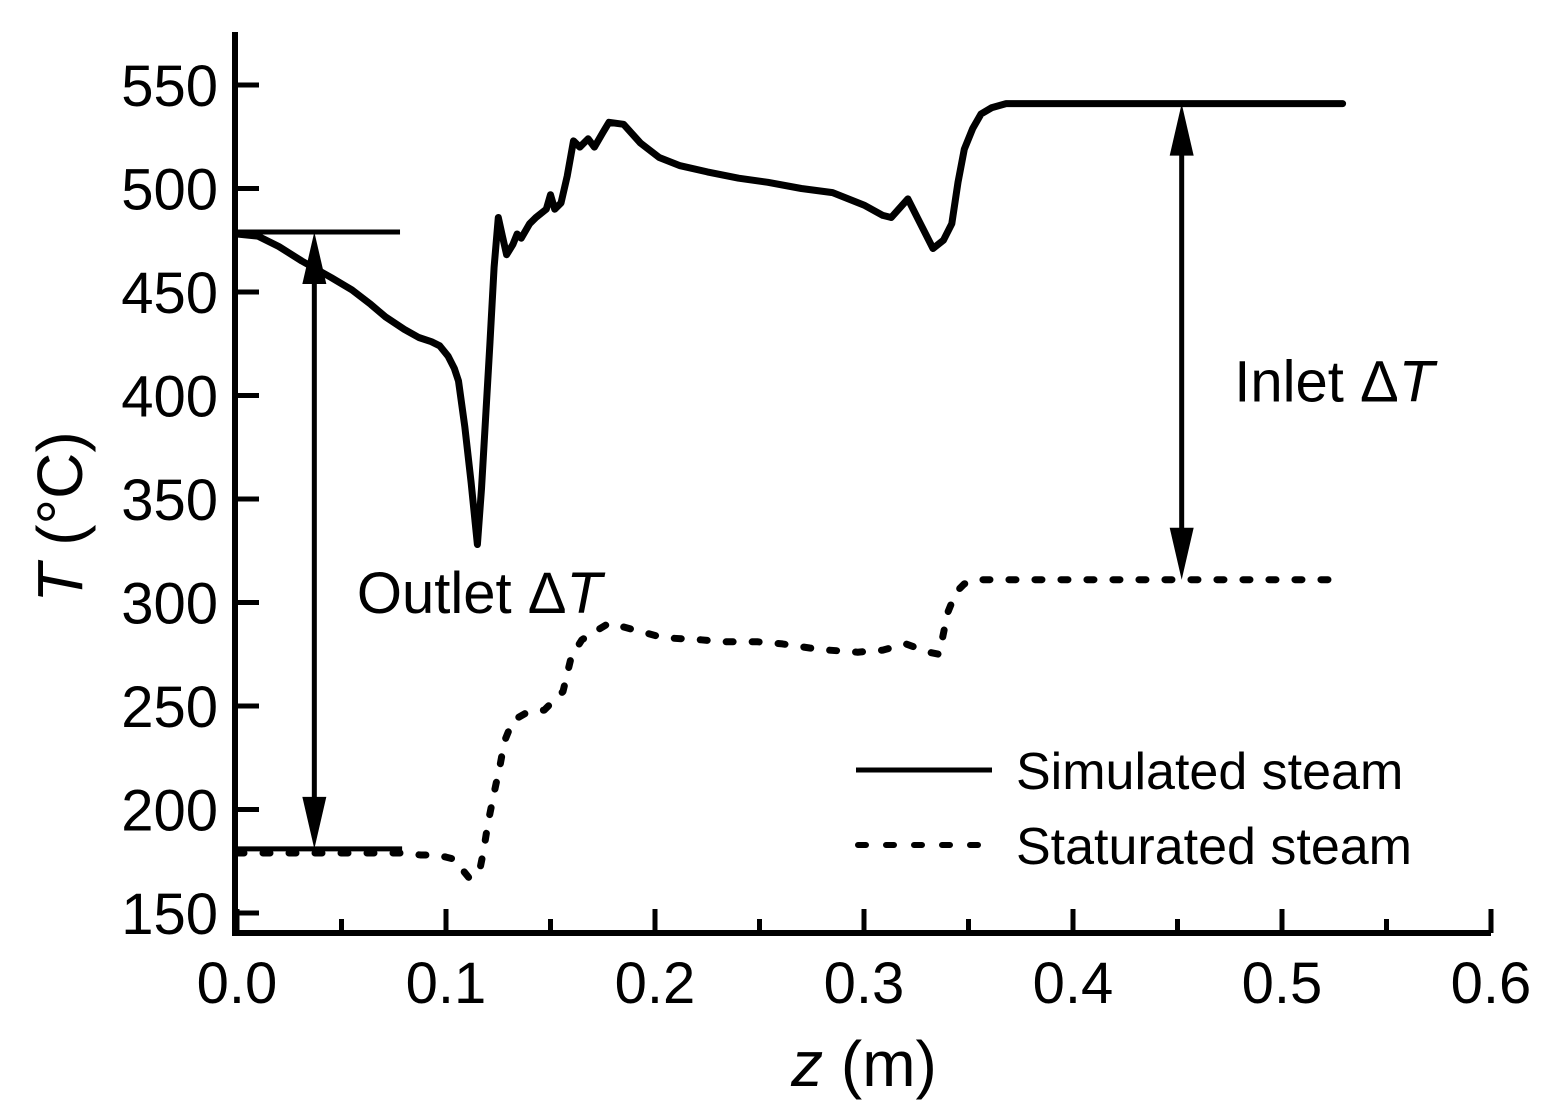  I want to click on inlet-delta-t-label: Inlet ΔT, so click(1335, 382).